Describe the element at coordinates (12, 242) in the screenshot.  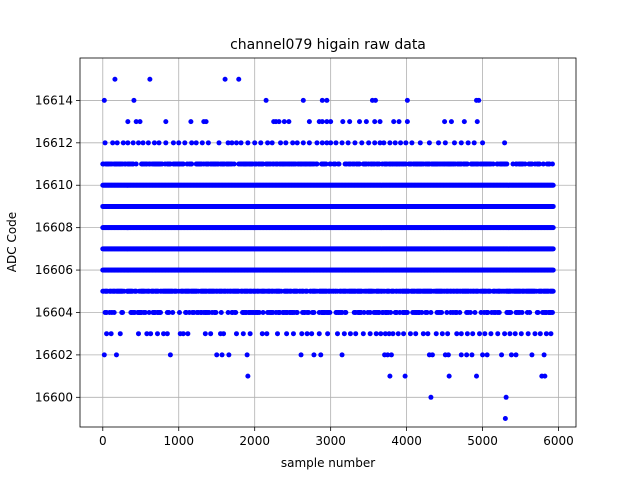
I see `y-axis-label: ADC Code` at that location.